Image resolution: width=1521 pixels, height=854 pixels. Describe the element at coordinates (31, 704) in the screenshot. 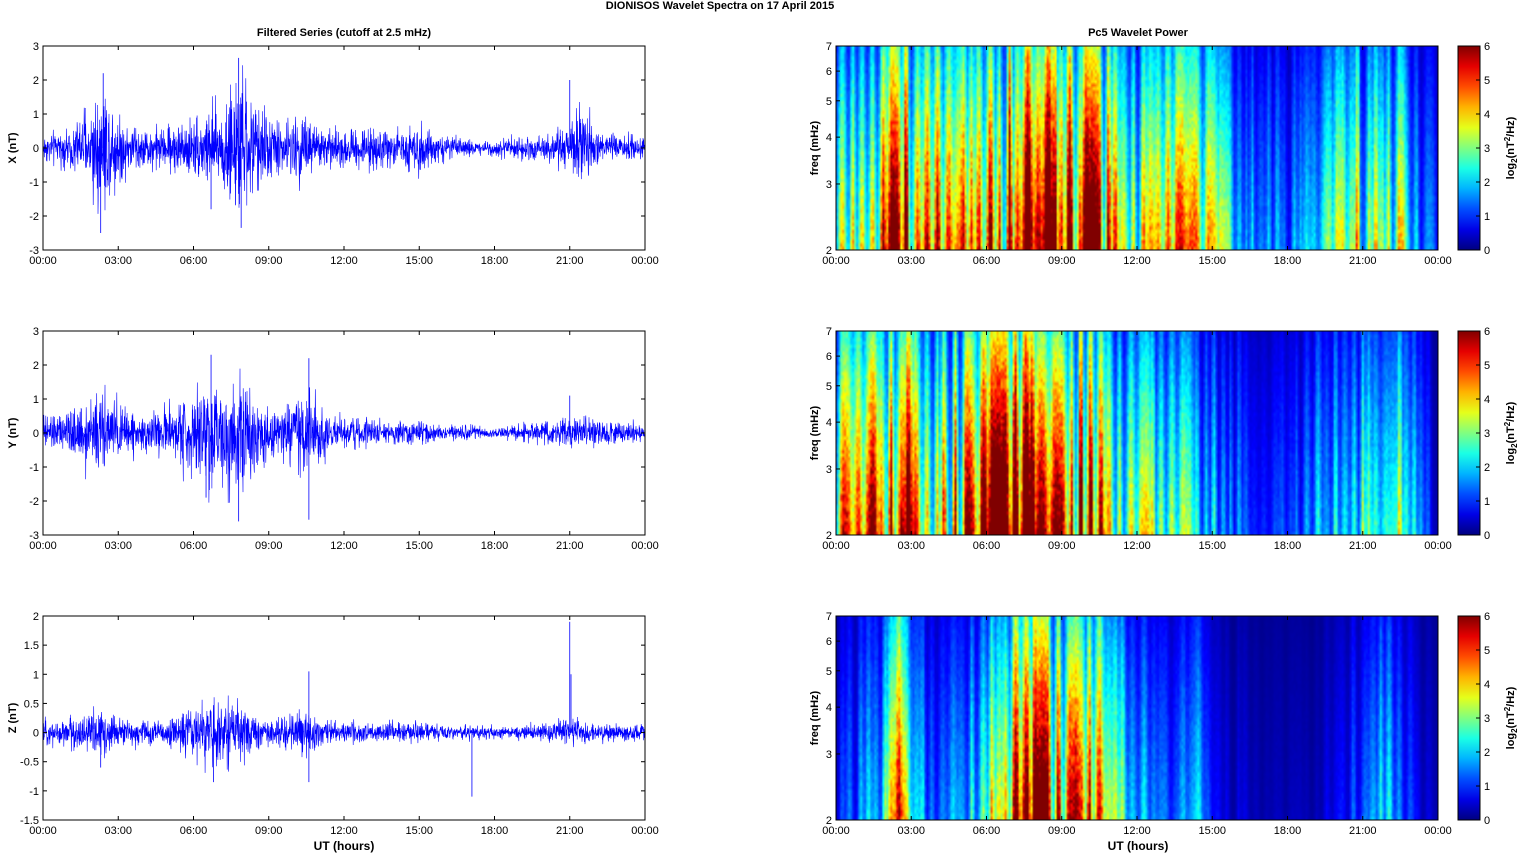

I see `ytick-label: 0.5` at that location.